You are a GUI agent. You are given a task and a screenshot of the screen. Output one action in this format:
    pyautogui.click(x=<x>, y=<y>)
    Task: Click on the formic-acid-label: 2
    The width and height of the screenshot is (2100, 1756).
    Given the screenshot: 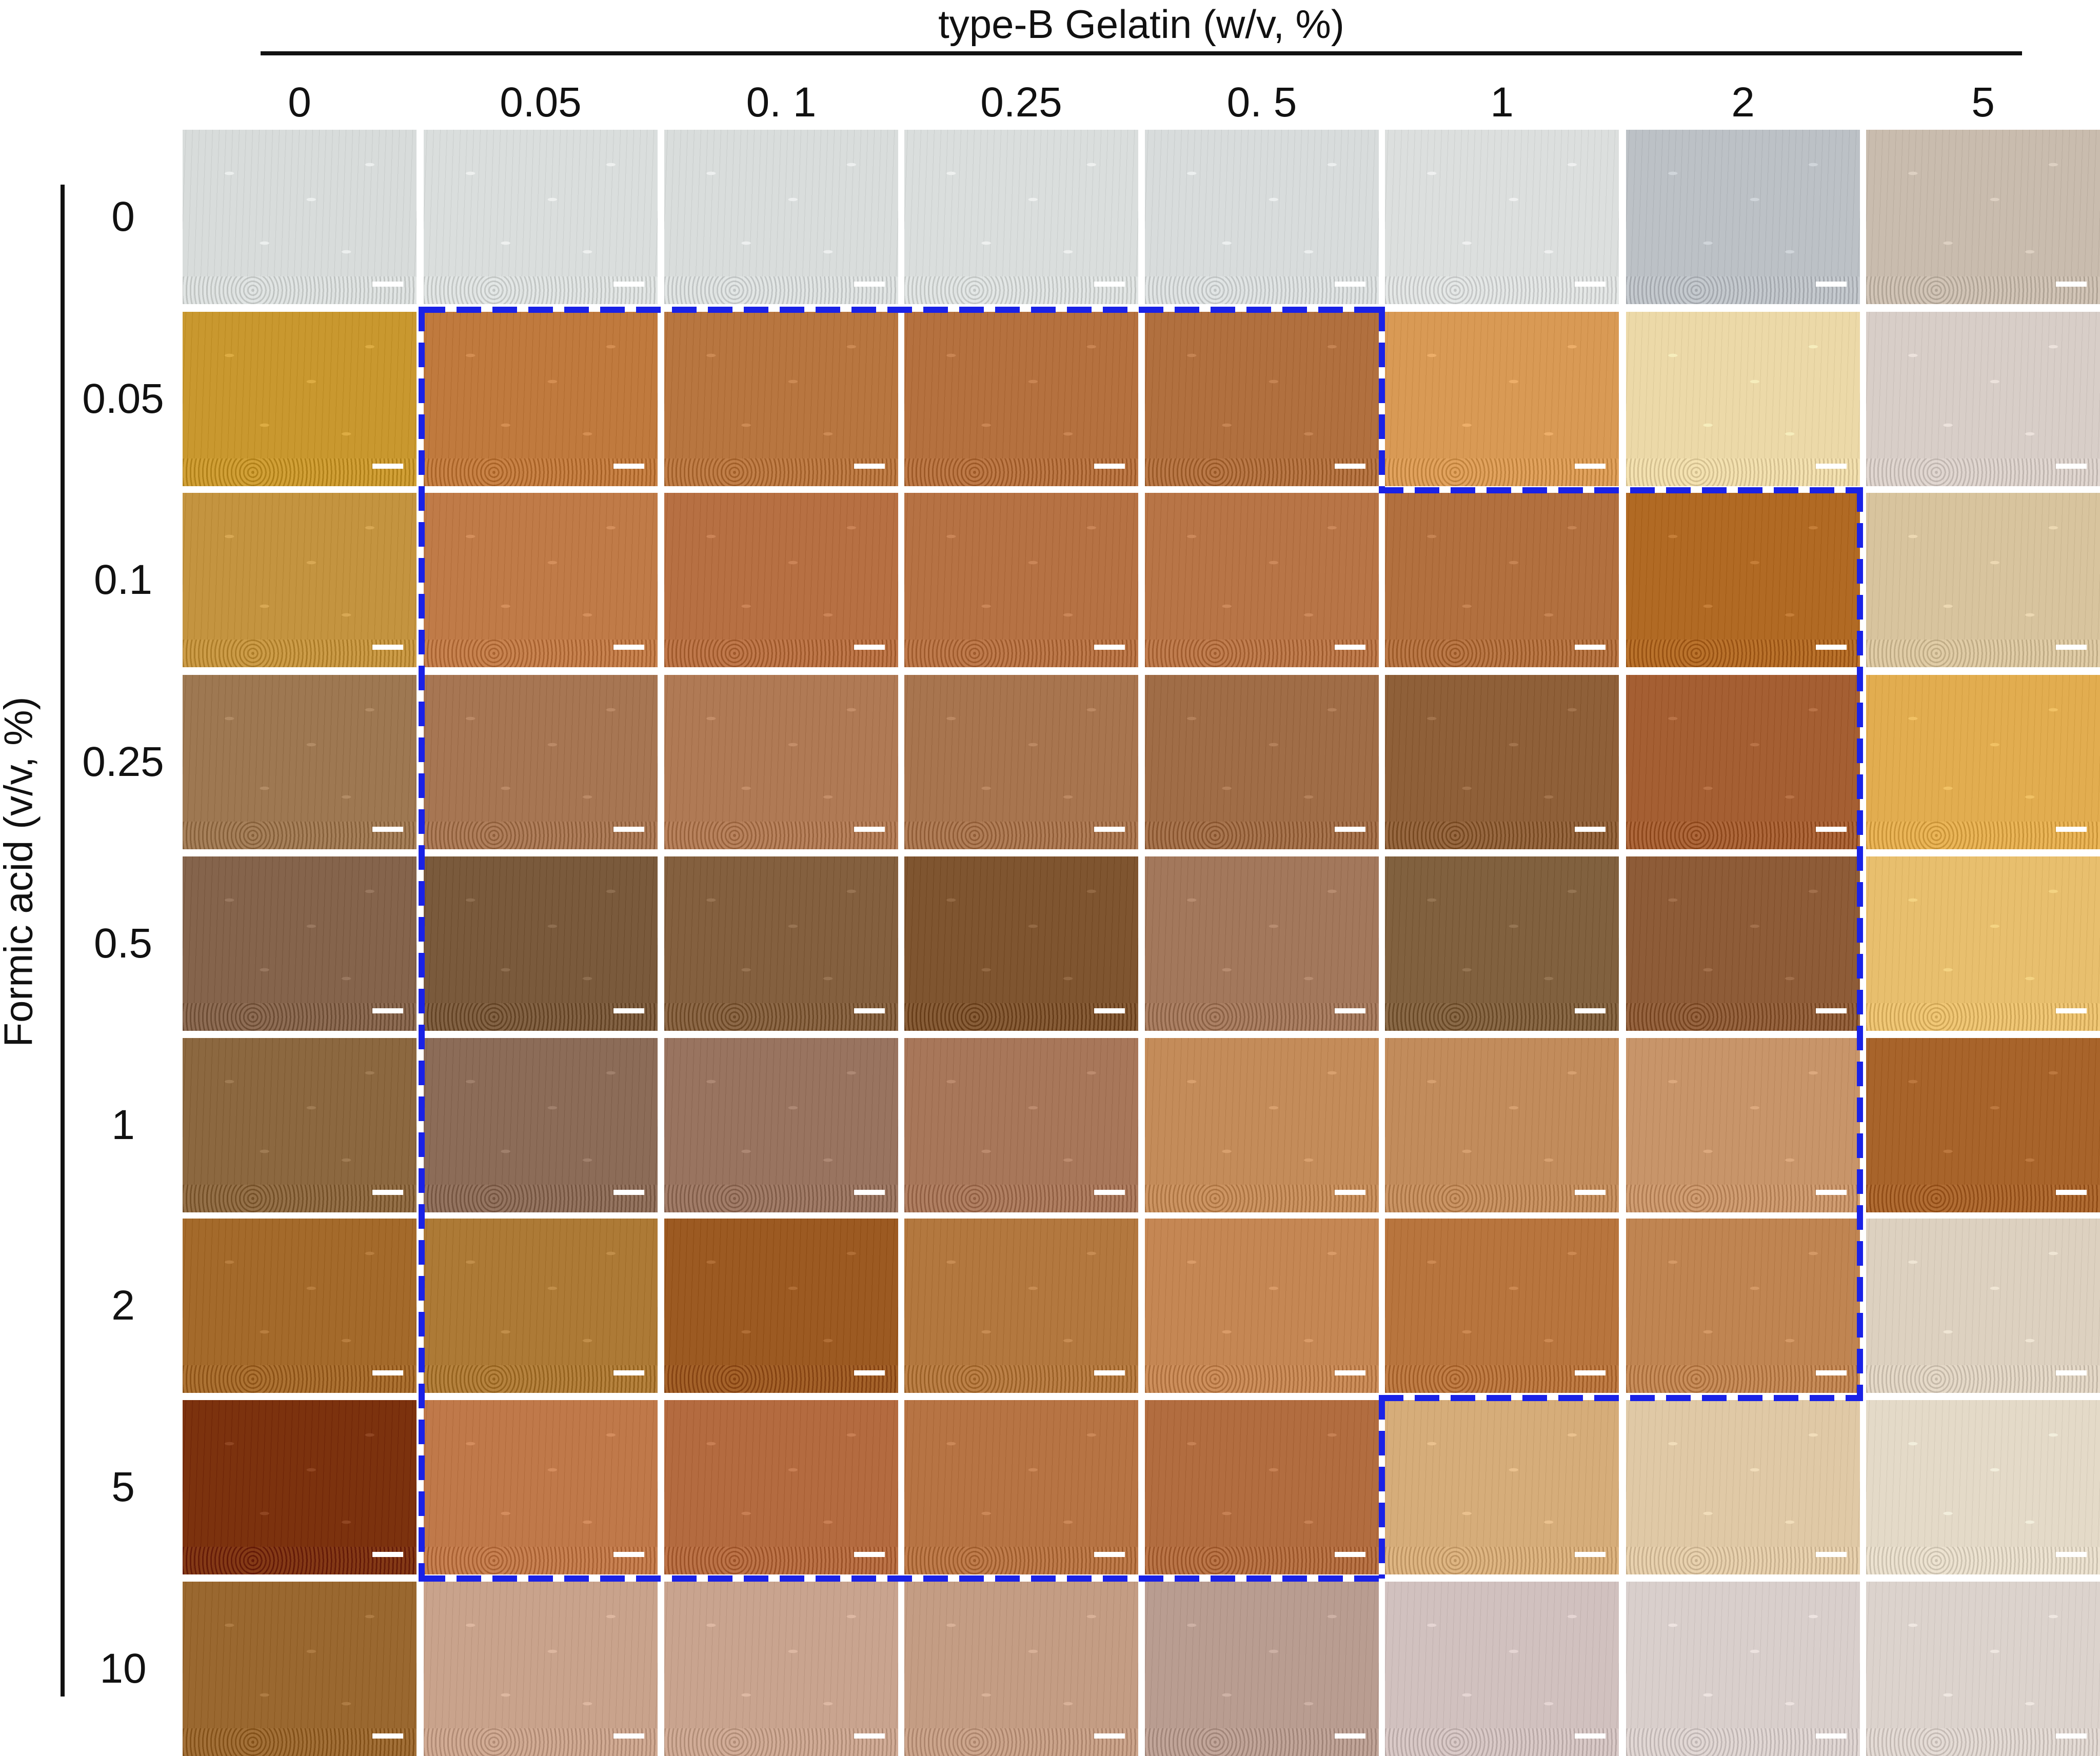 What is the action you would take?
    pyautogui.click(x=123, y=1306)
    